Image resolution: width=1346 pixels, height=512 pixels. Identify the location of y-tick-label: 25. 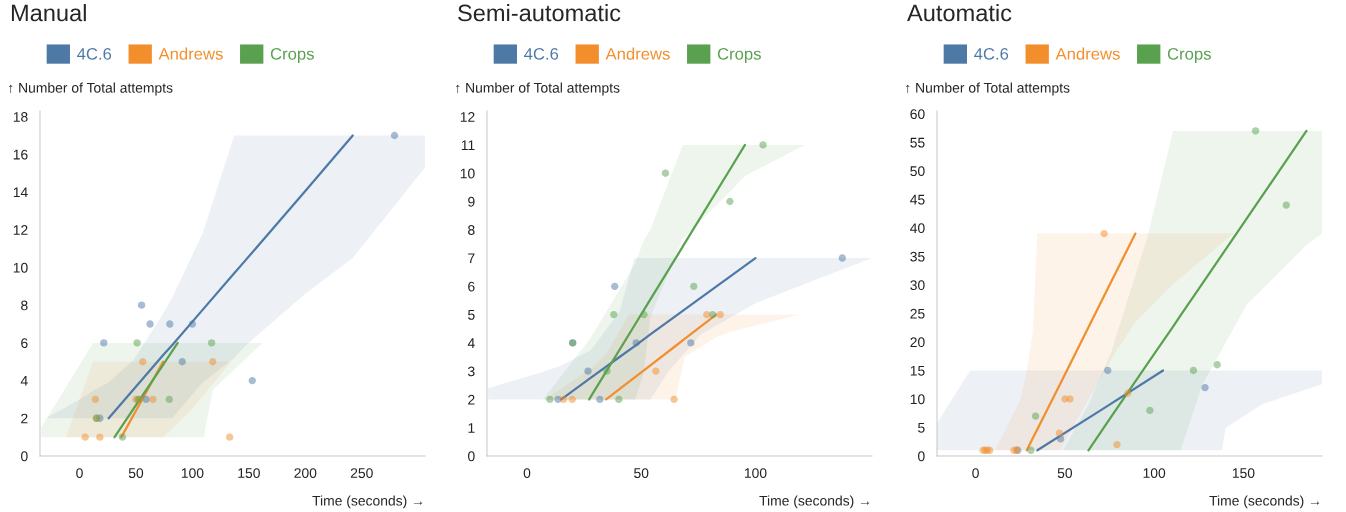
(917, 313).